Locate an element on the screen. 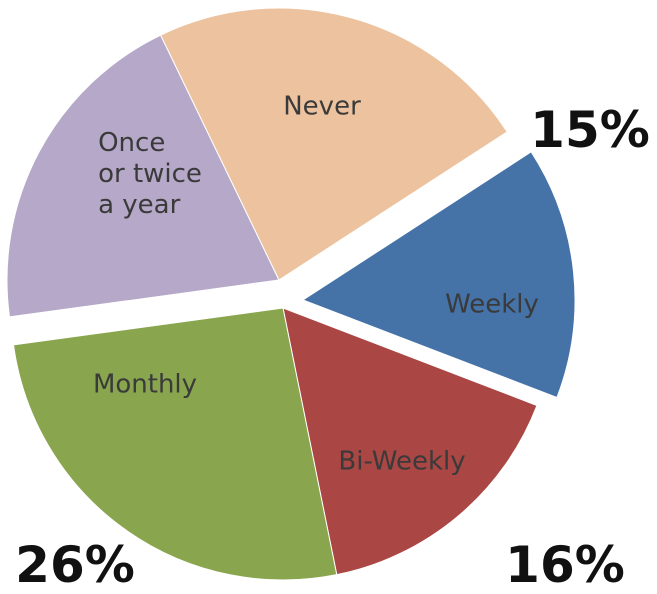 The image size is (657, 594). slice-label: Weekly is located at coordinates (492, 304).